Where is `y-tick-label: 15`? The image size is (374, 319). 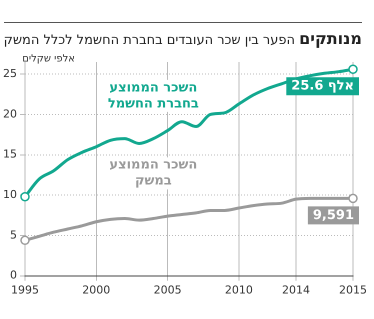 y-tick-label: 15 is located at coordinates (9, 154).